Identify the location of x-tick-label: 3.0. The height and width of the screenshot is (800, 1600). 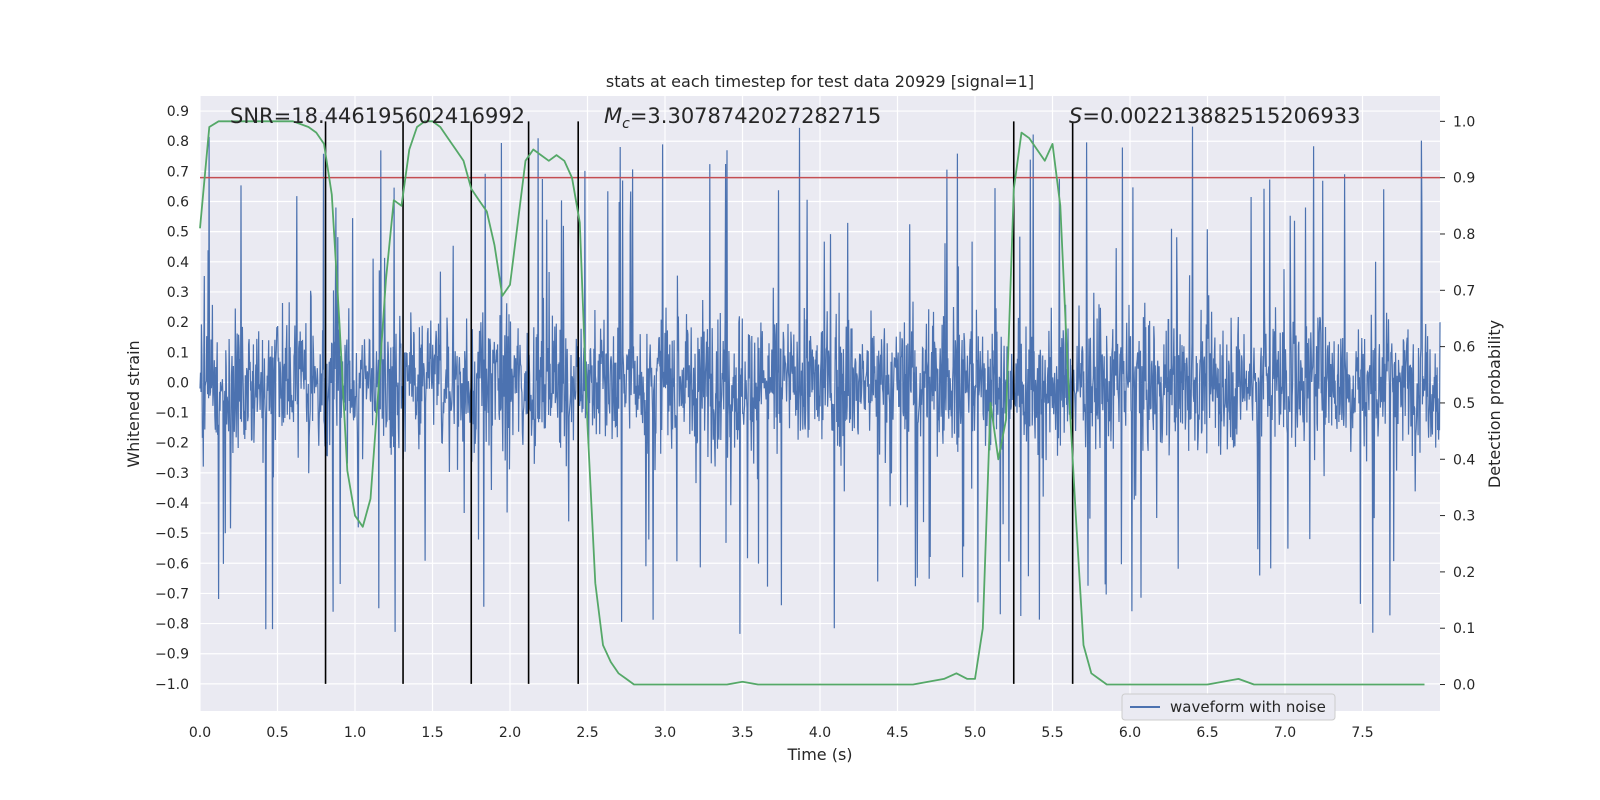
(665, 733).